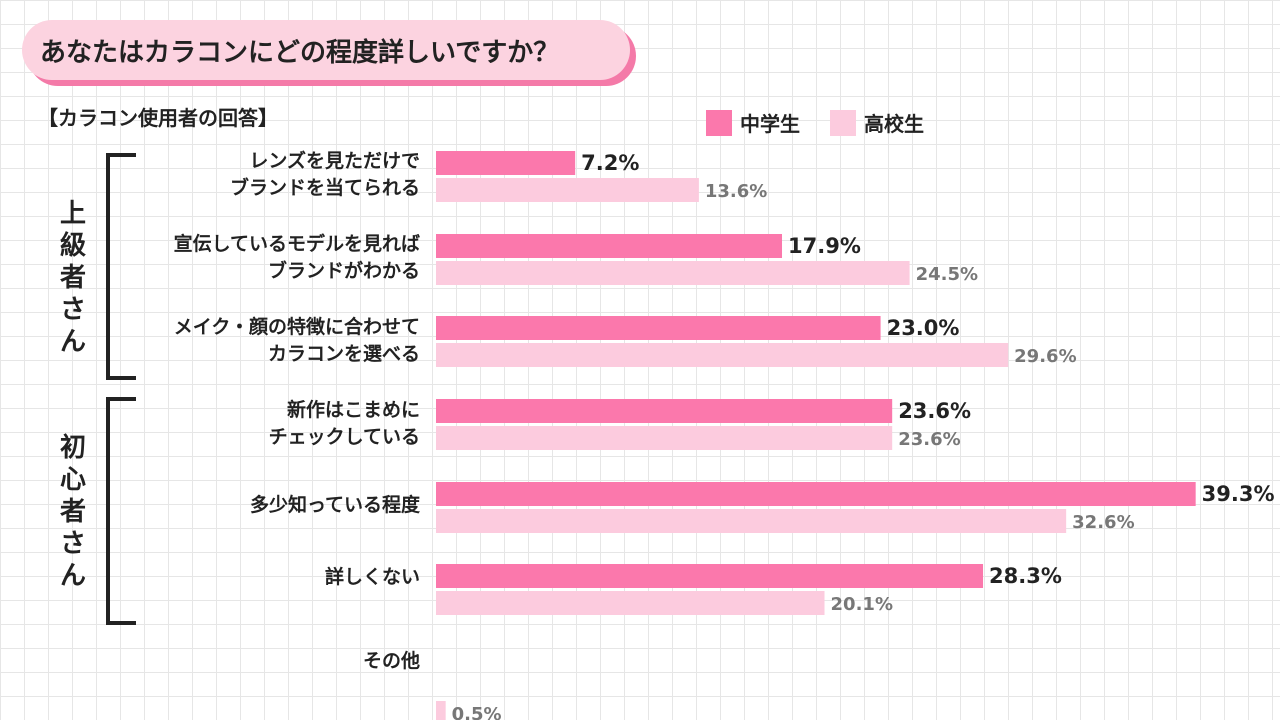 The width and height of the screenshot is (1280, 720). I want to click on value-label-high-school: 20.1%, so click(862, 604).